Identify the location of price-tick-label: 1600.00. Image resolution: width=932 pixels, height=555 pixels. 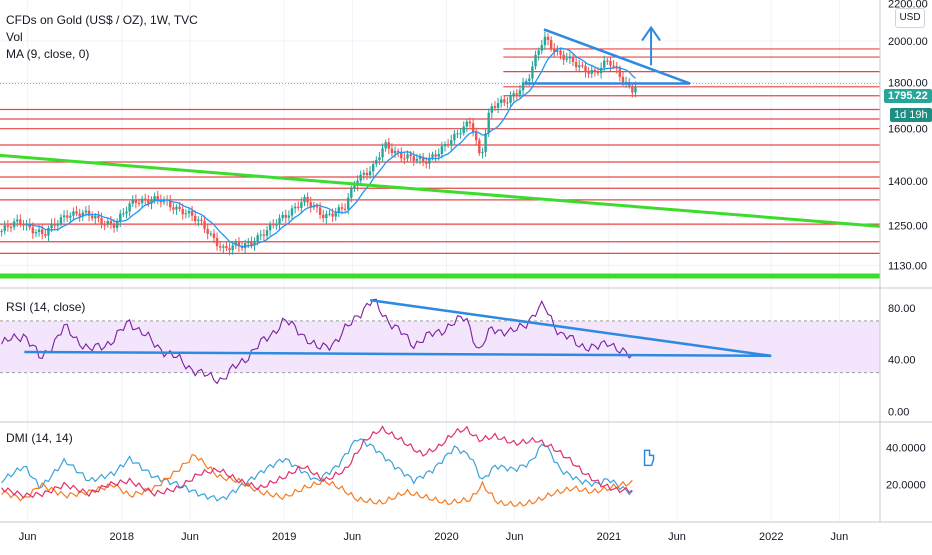
(908, 130).